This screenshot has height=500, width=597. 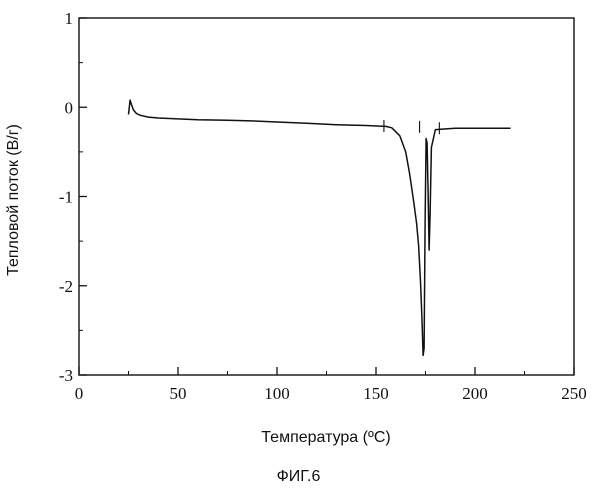 What do you see at coordinates (376, 393) in the screenshot?
I see `x-tick-label: 150` at bounding box center [376, 393].